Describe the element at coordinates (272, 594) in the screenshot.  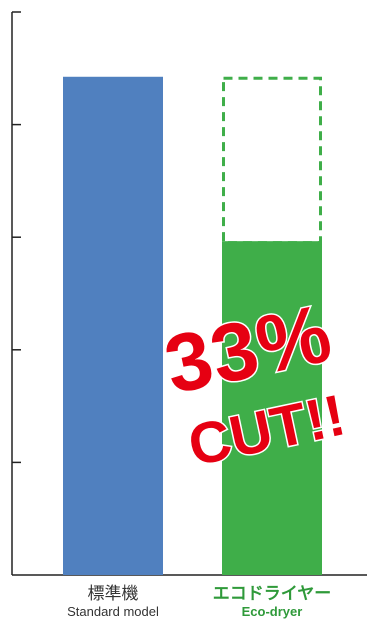
I see `category-label-eco-main: エコドライヤー` at that location.